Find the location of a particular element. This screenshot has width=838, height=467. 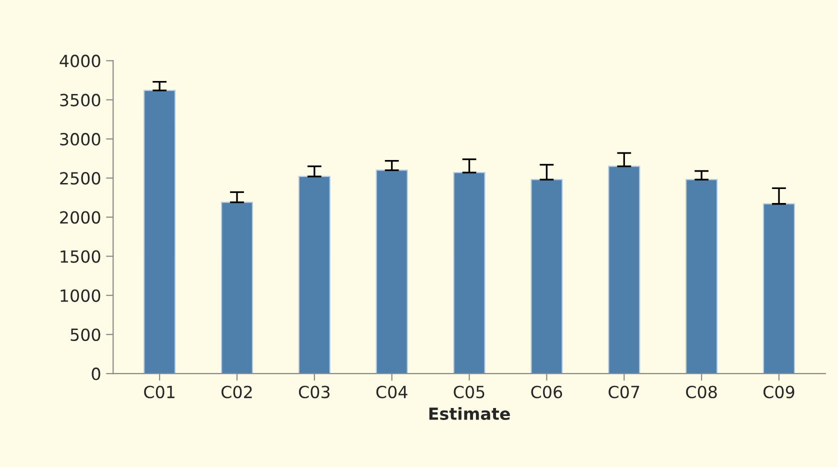

y-tick-label: 4000 is located at coordinates (80, 61).